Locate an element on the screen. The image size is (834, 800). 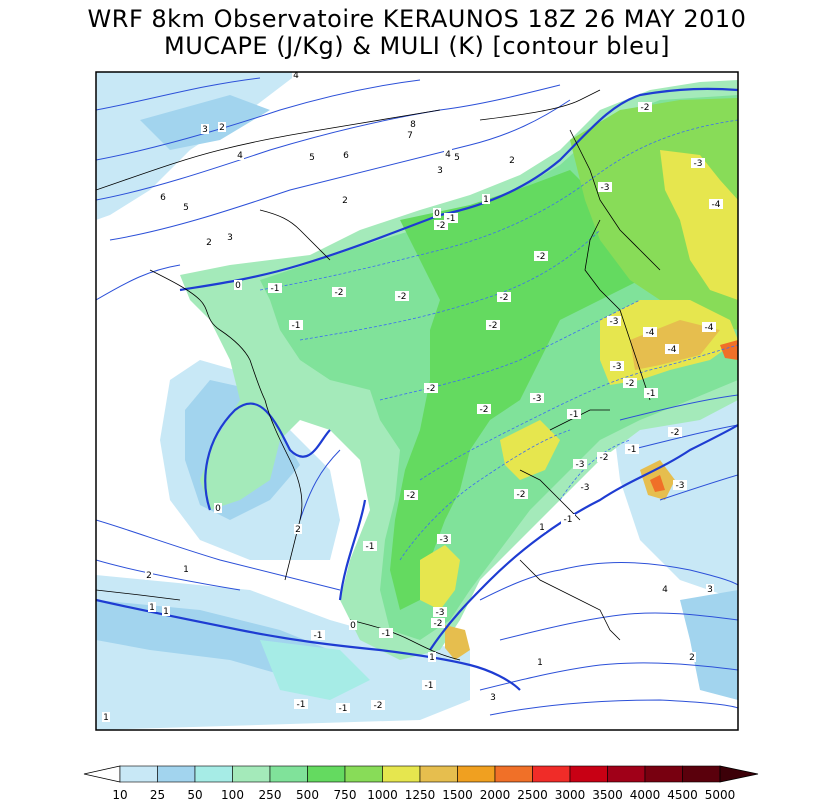
legend-tick-label: 2000 is located at coordinates (495, 794).